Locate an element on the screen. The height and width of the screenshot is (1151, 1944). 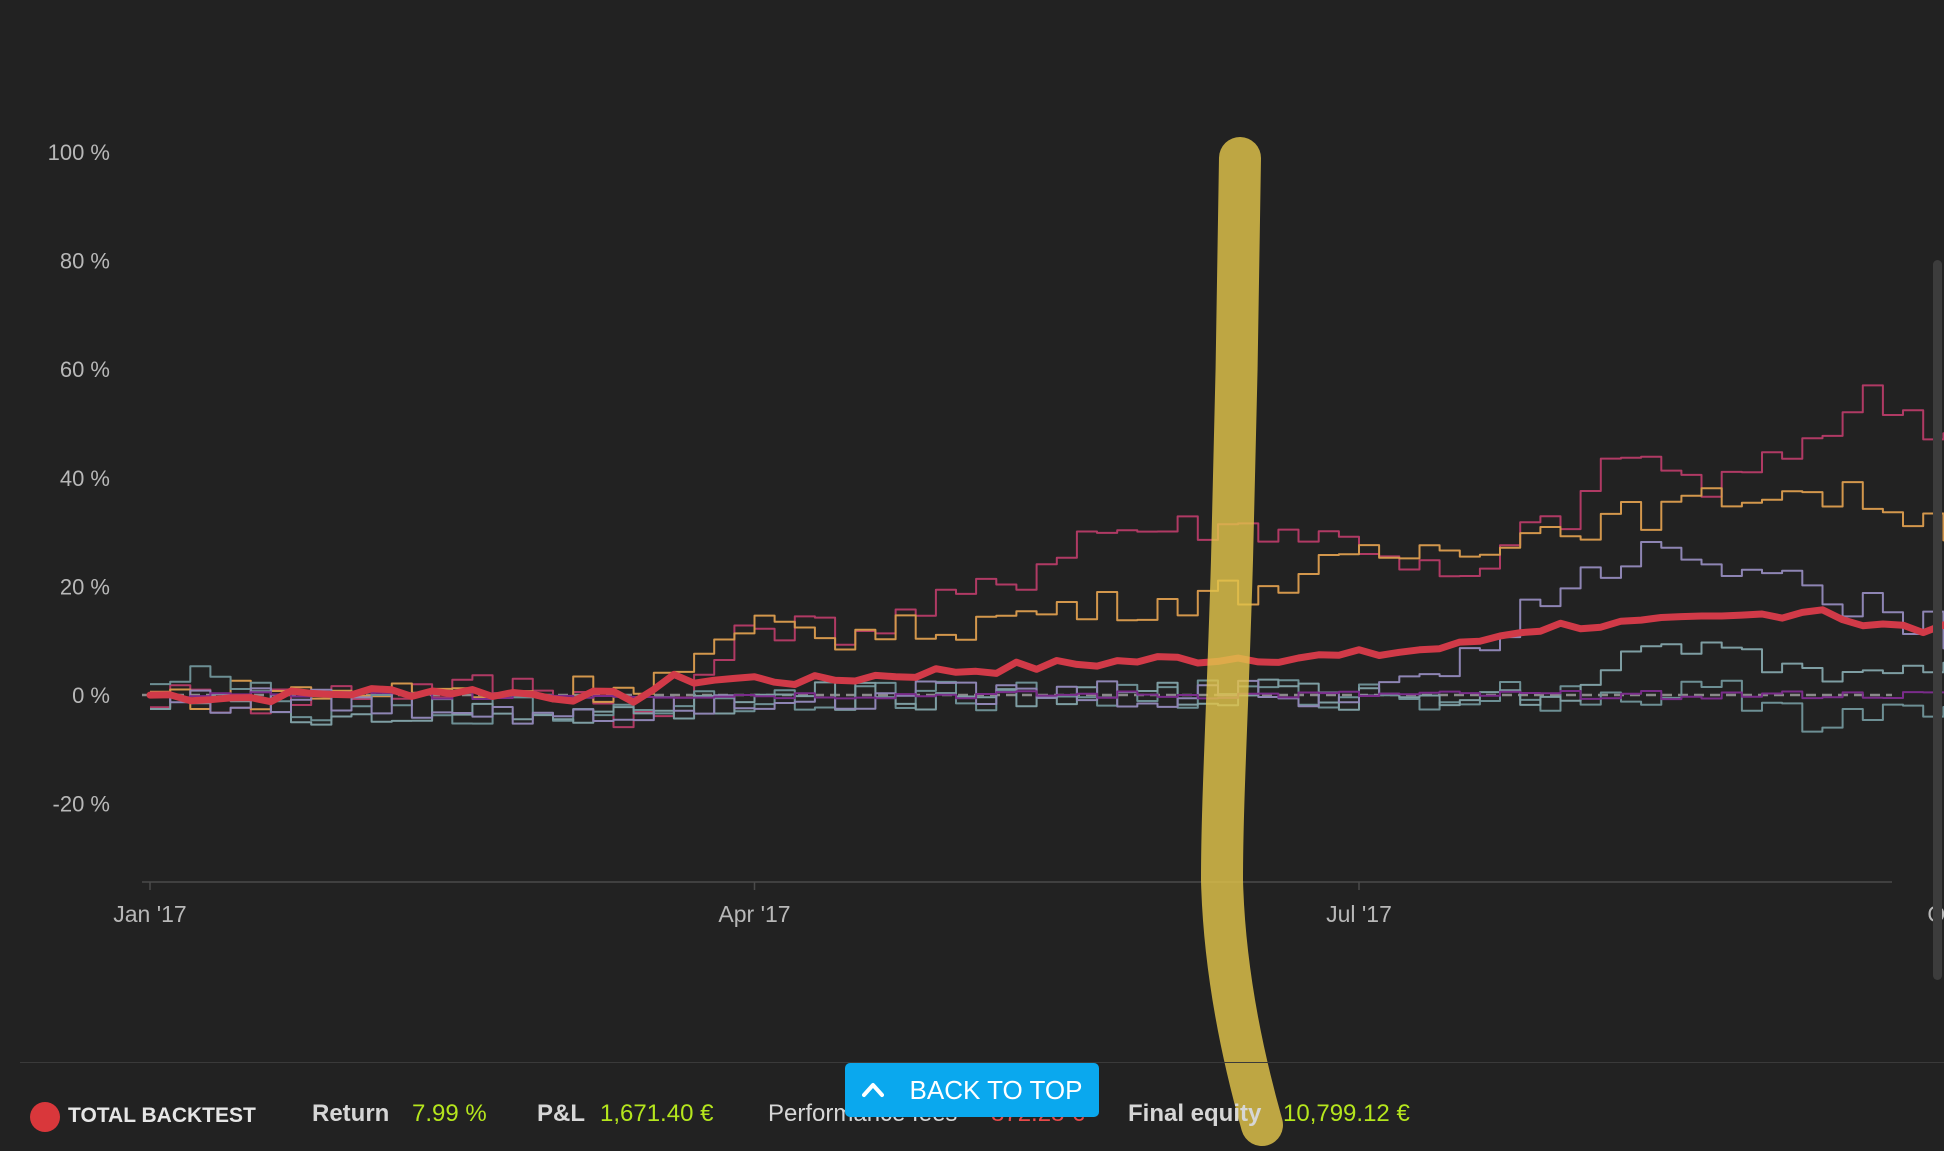
x-tick-label: Apr '17 is located at coordinates (754, 914).